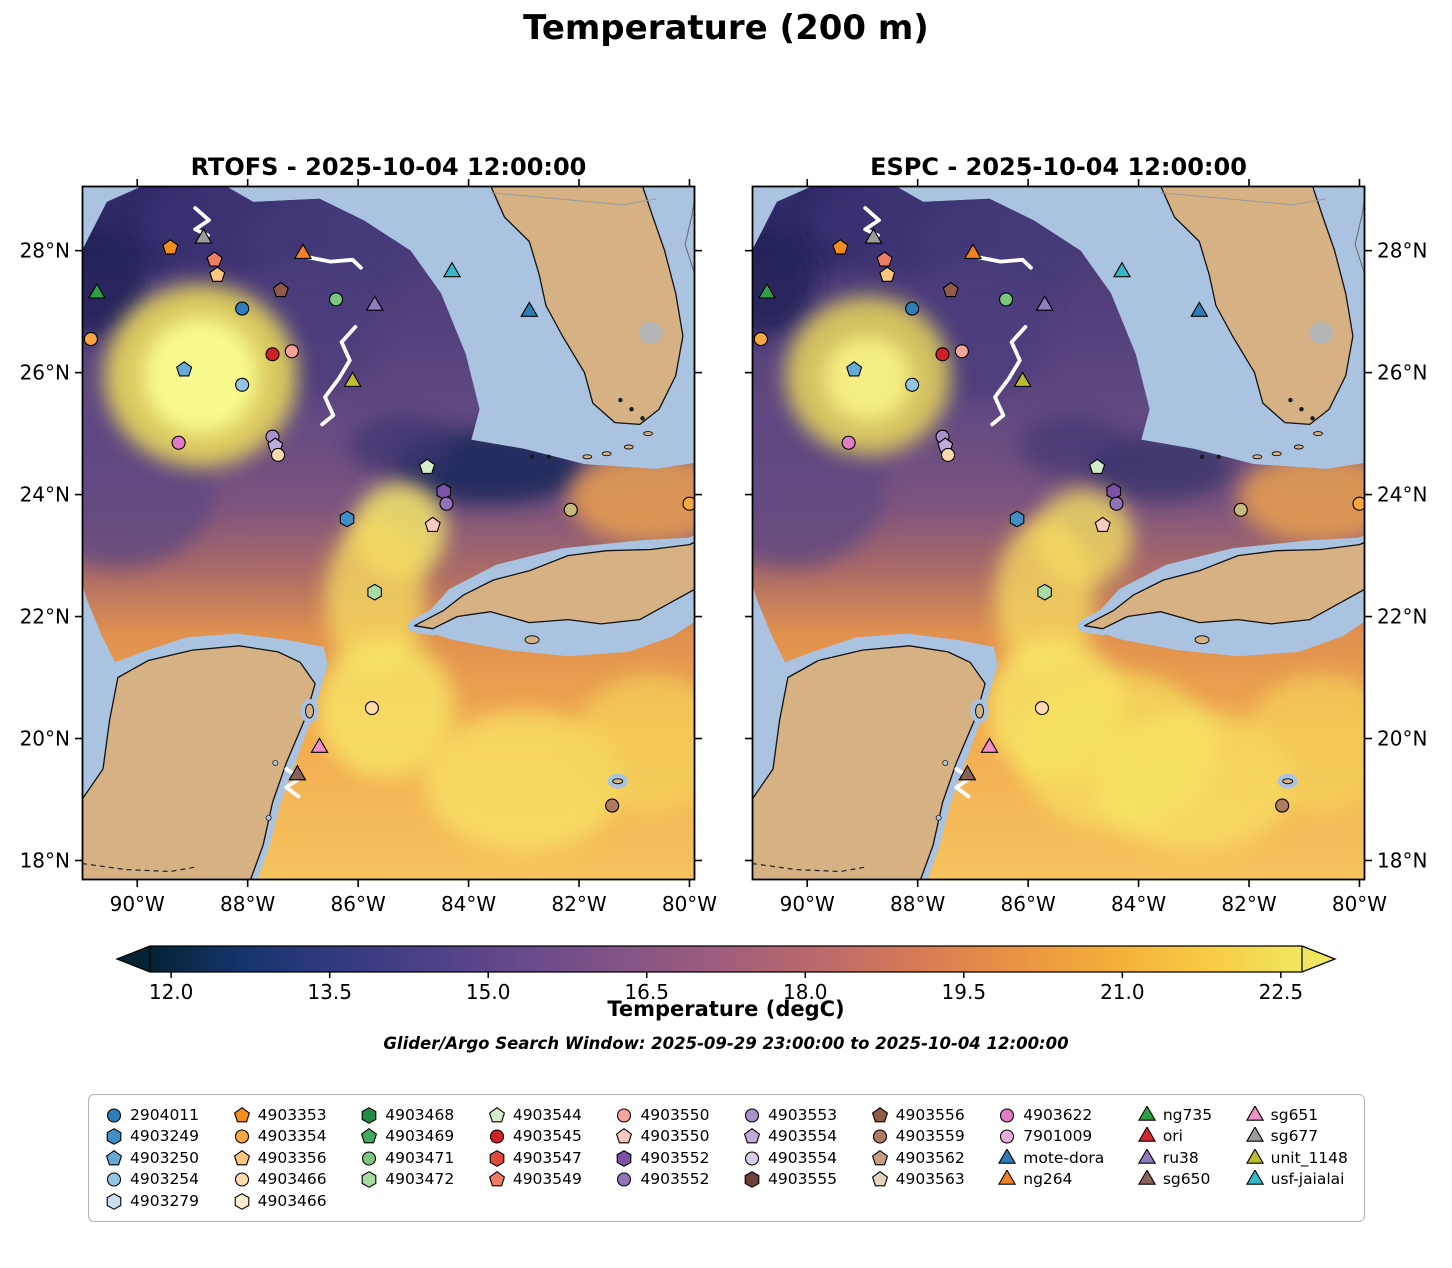 The width and height of the screenshot is (1452, 1268). I want to click on legend-item-4903468: 4903468, so click(407, 1115).